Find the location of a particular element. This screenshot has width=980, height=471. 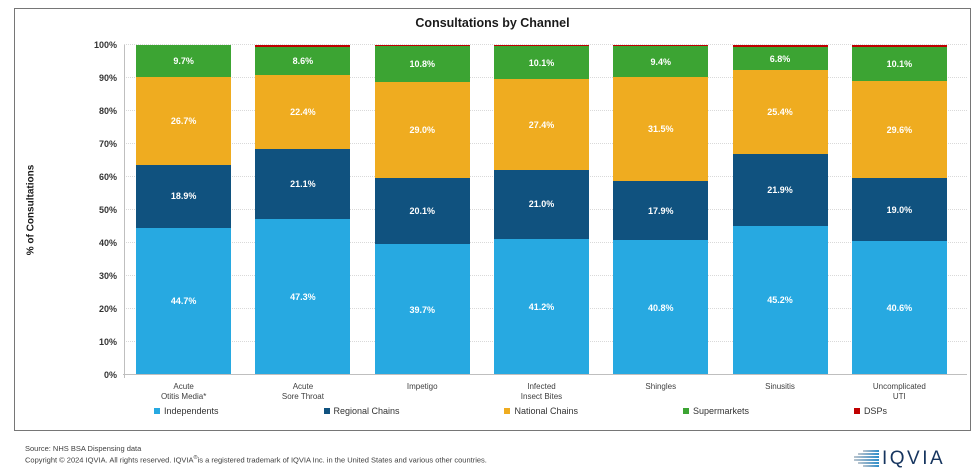

segment-supermarkets: 10.8% is located at coordinates (422, 64).